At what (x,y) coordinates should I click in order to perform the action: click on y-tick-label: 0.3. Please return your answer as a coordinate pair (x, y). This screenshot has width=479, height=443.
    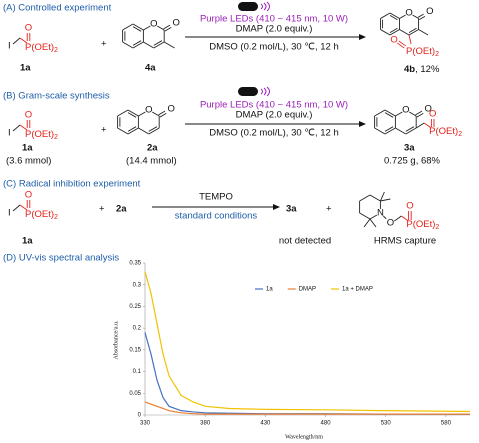
    Looking at the image, I should click on (137, 285).